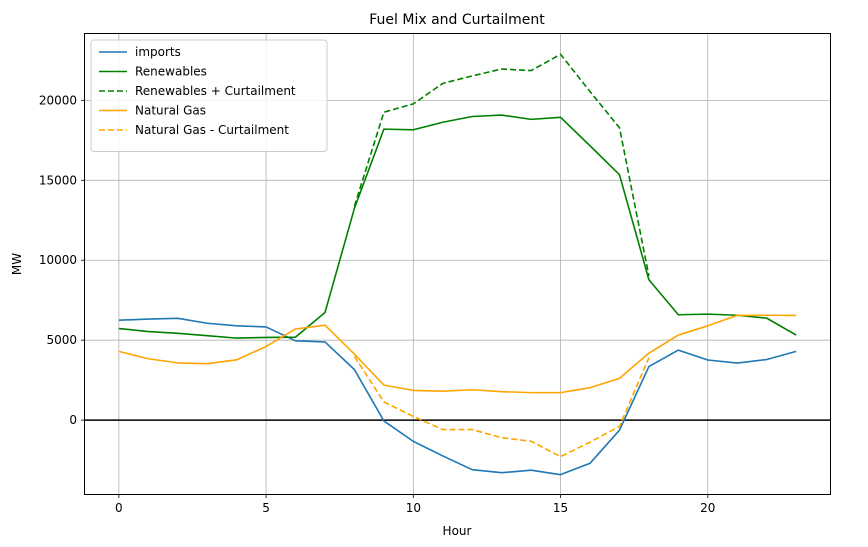 This screenshot has height=547, width=868. Describe the element at coordinates (17, 264) in the screenshot. I see `y-axis-label: MW` at that location.